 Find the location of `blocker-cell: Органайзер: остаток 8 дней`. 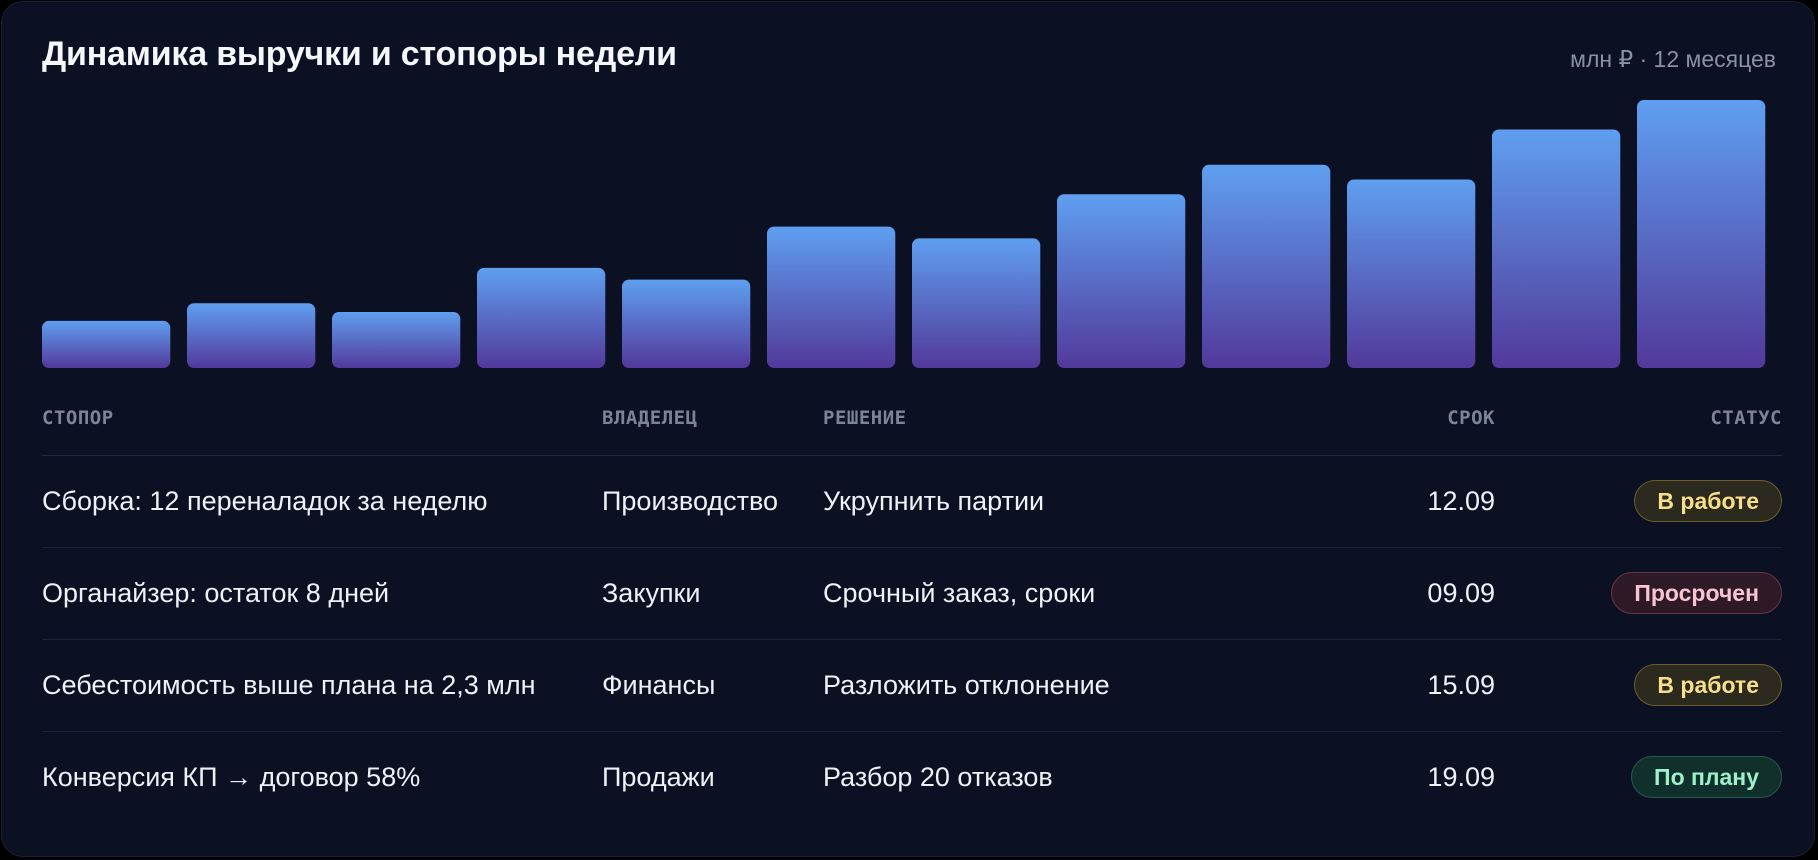

blocker-cell: Органайзер: остаток 8 дней is located at coordinates (216, 593).